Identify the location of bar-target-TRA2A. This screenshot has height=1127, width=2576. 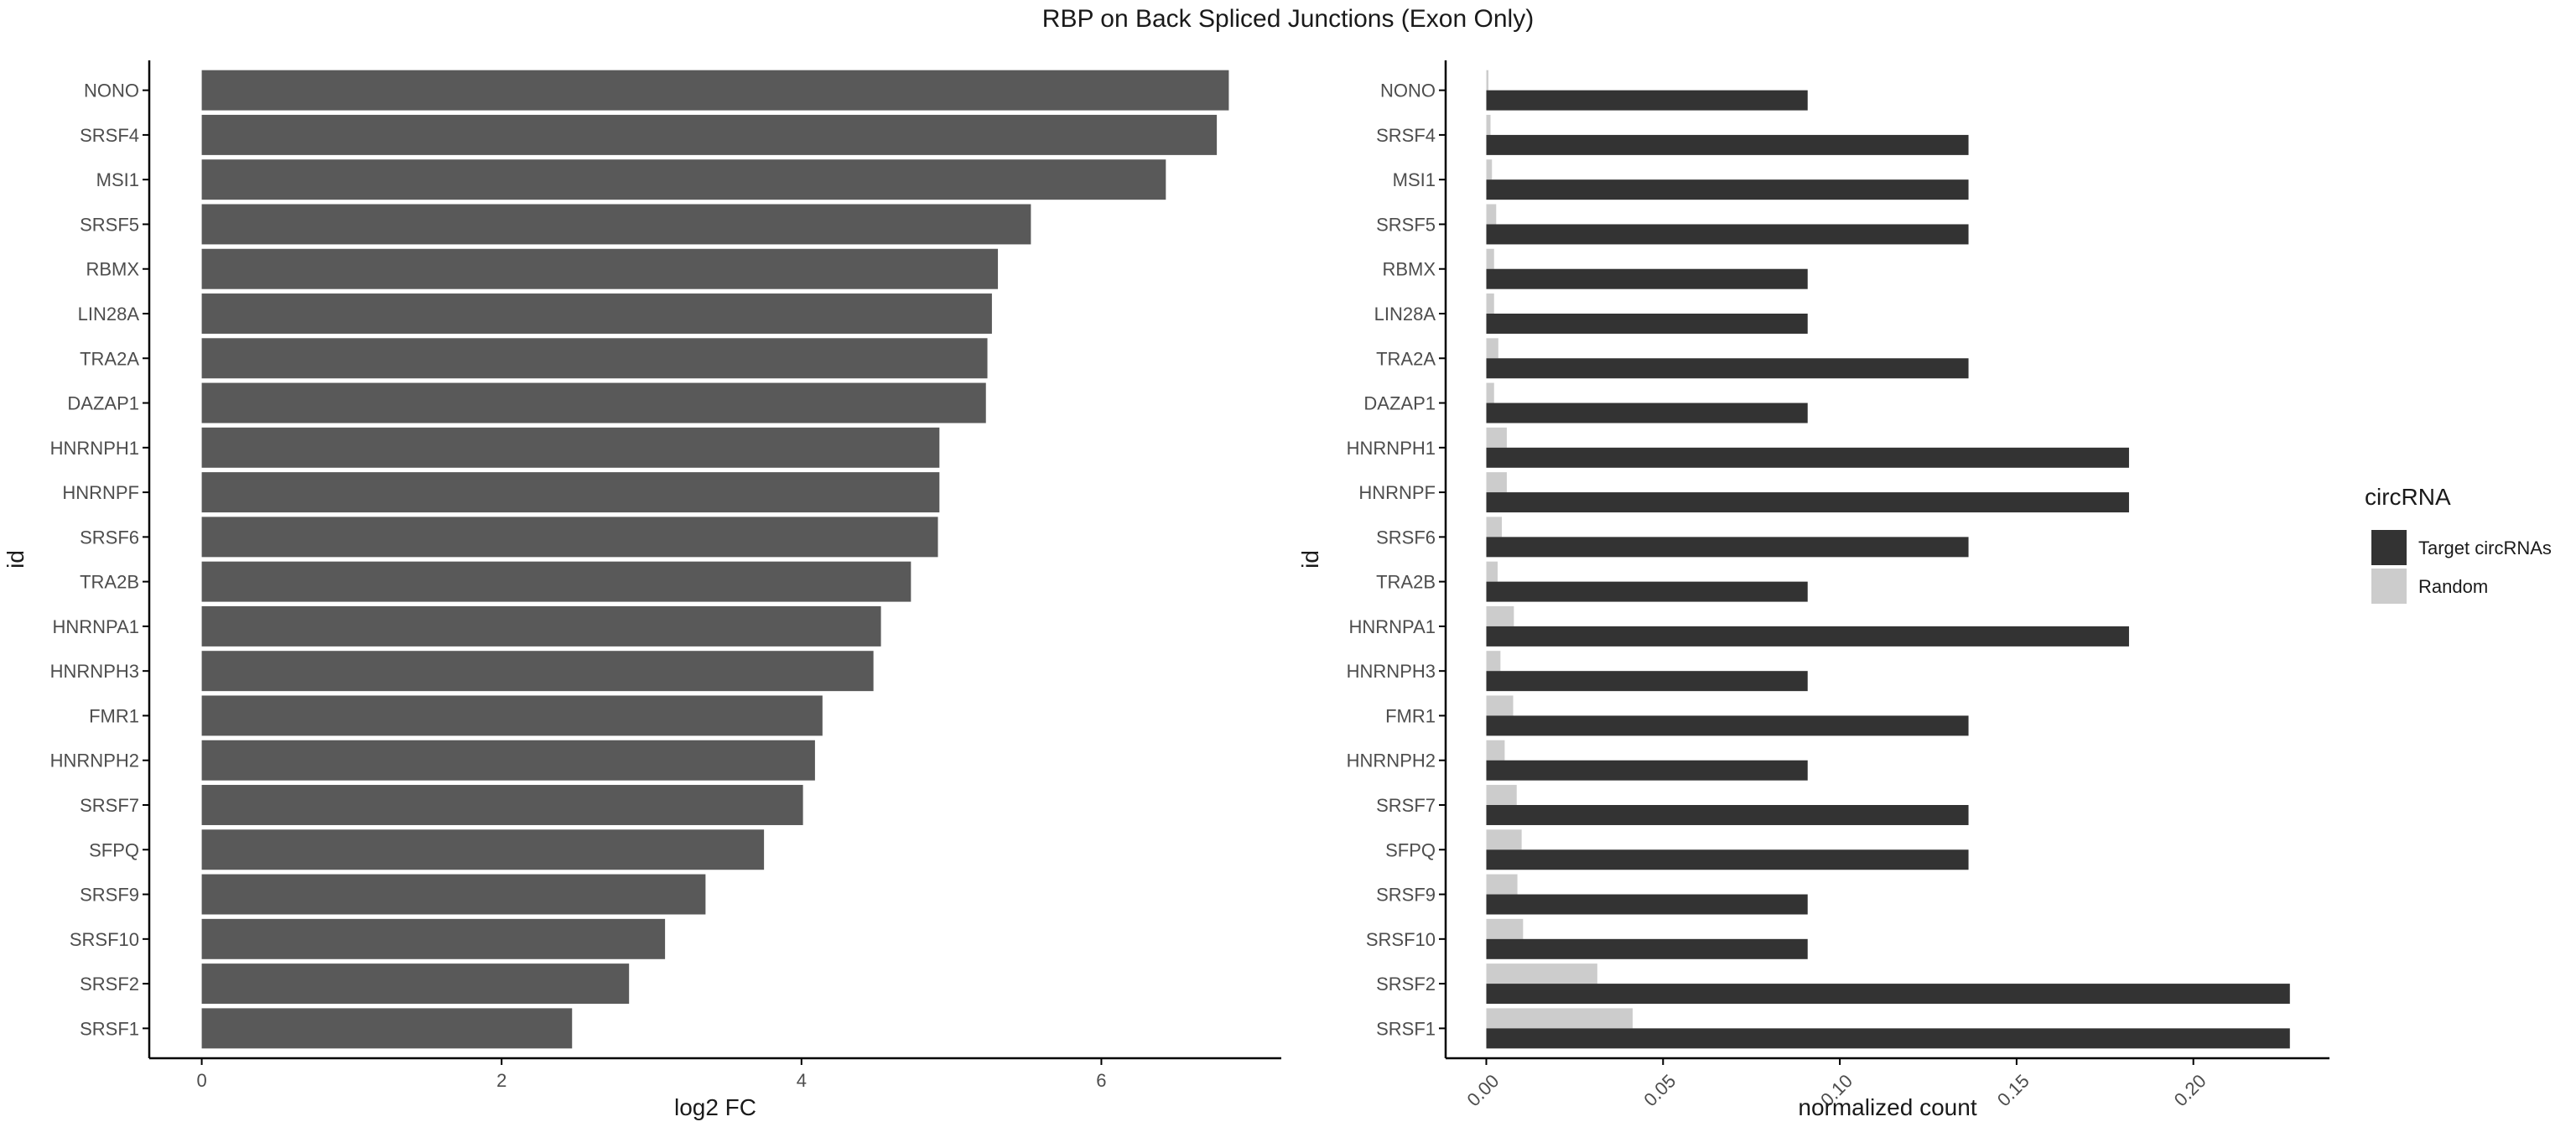
(1727, 368).